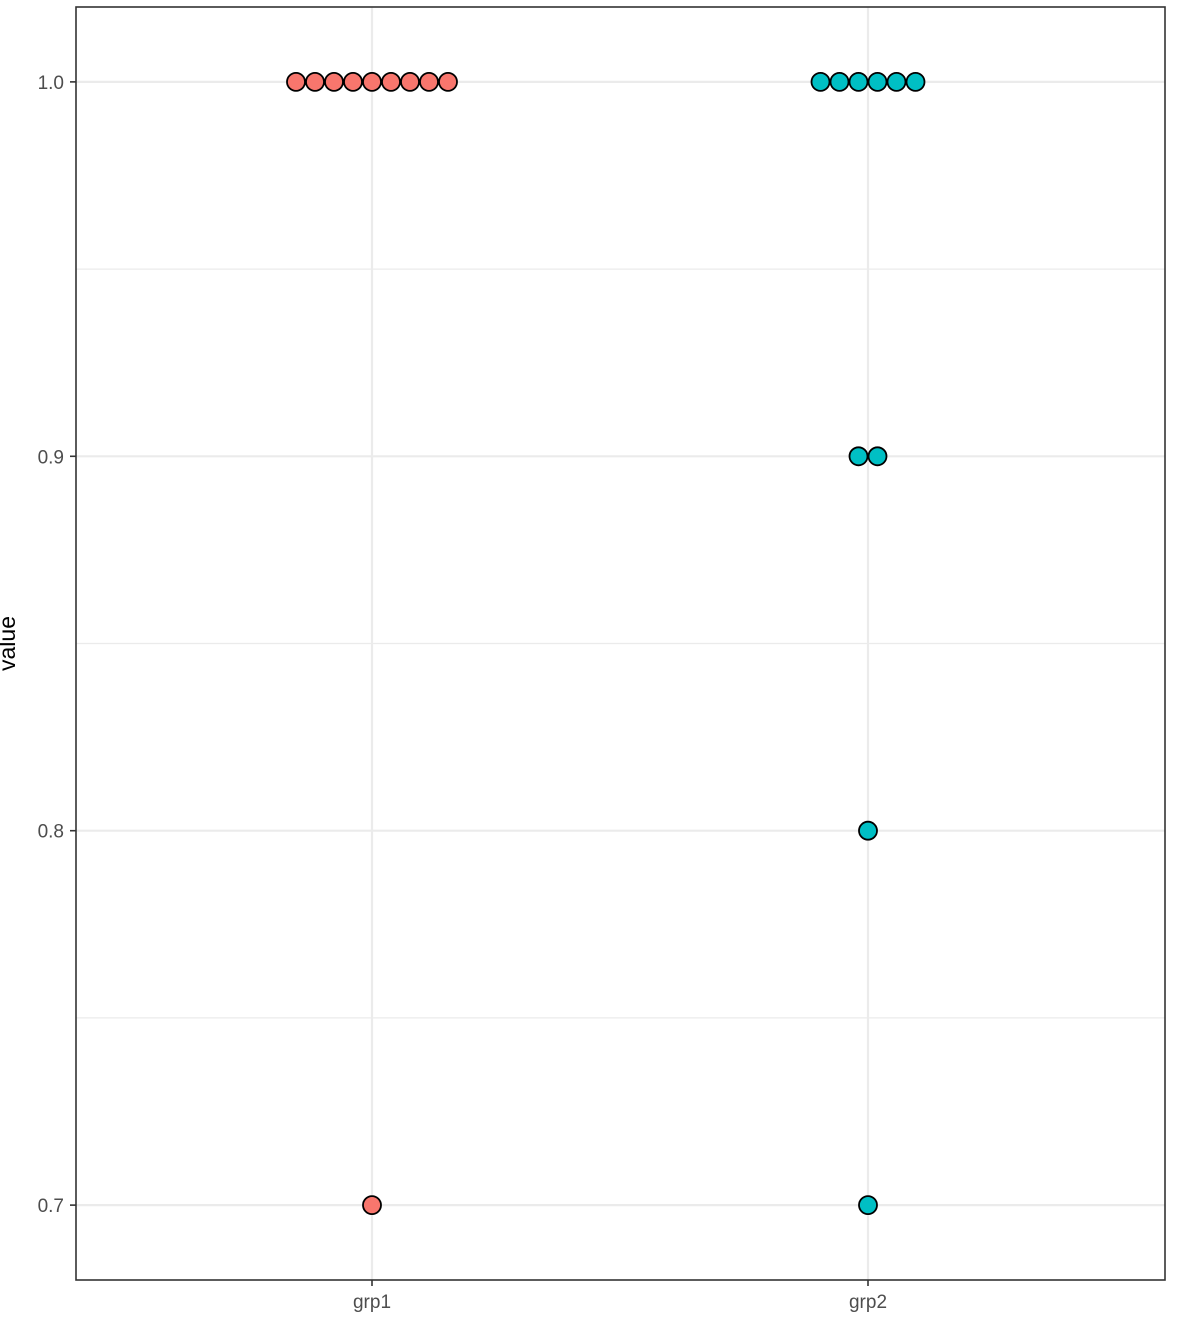 This screenshot has height=1334, width=1200. I want to click on y-axis-title: value, so click(10, 643).